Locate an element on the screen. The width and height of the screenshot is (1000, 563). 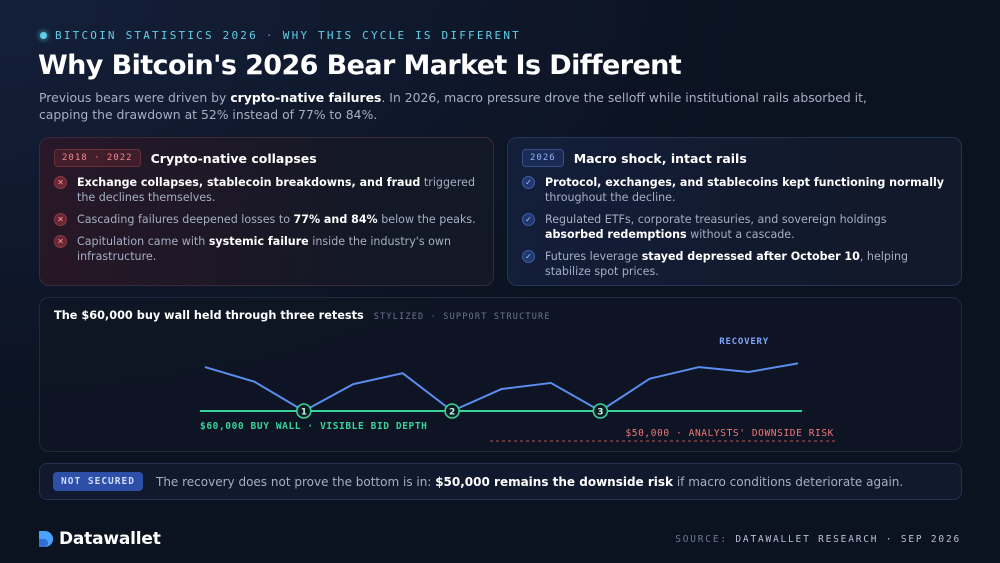
retest-label: 2 is located at coordinates (452, 413).